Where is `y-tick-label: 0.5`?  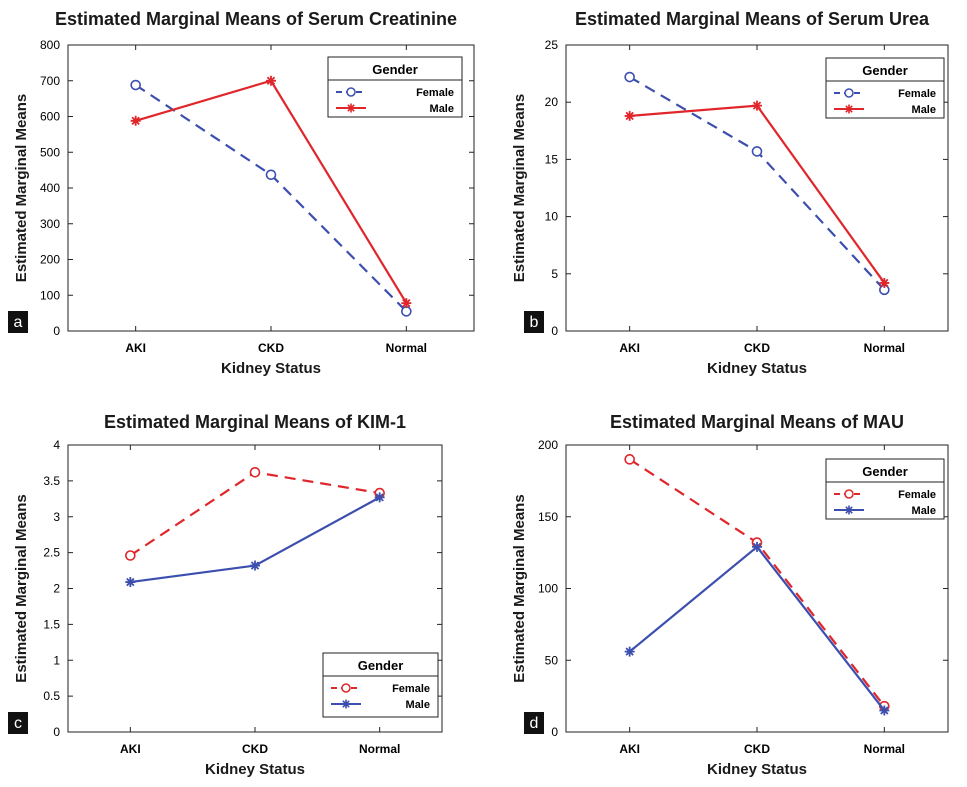 y-tick-label: 0.5 is located at coordinates (51, 696).